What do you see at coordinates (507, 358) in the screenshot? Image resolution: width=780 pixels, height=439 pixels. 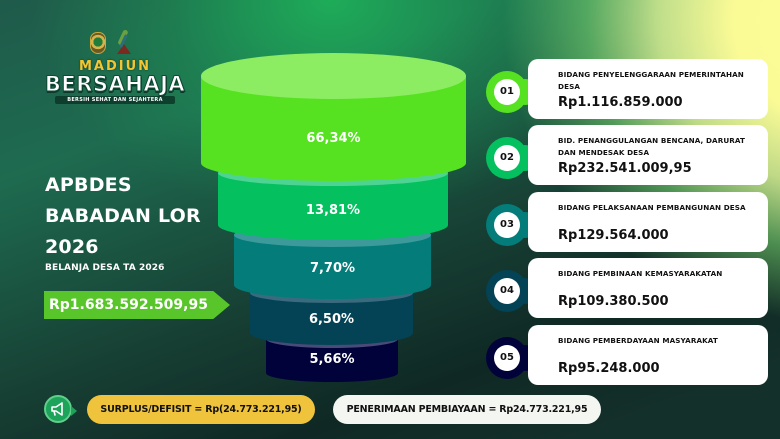 I see `card-5-number: 05` at bounding box center [507, 358].